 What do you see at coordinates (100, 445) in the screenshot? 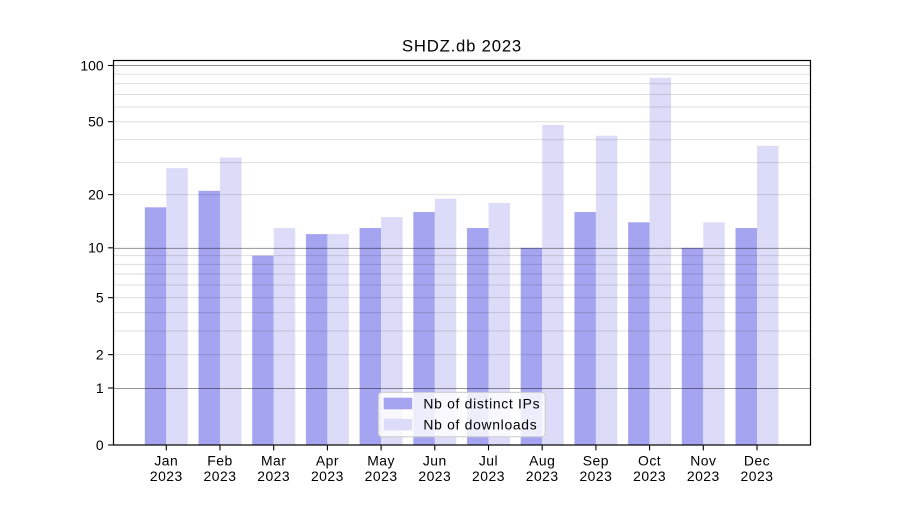
I see `svg-text: 0` at bounding box center [100, 445].